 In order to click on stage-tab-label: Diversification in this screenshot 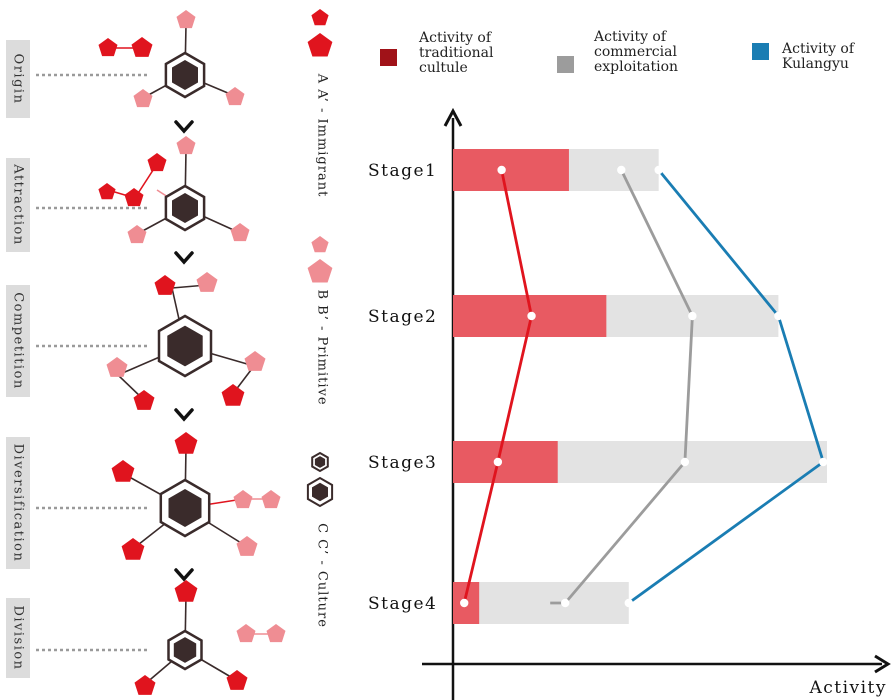, I will do `click(18, 503)`.